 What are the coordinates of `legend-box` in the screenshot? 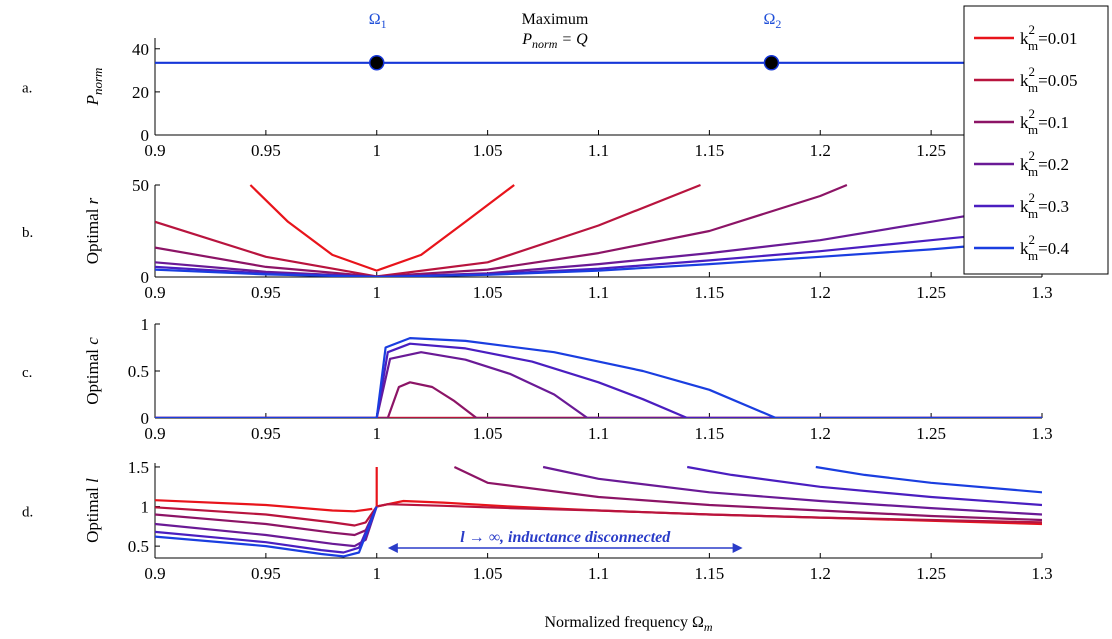 It's located at (1036, 140).